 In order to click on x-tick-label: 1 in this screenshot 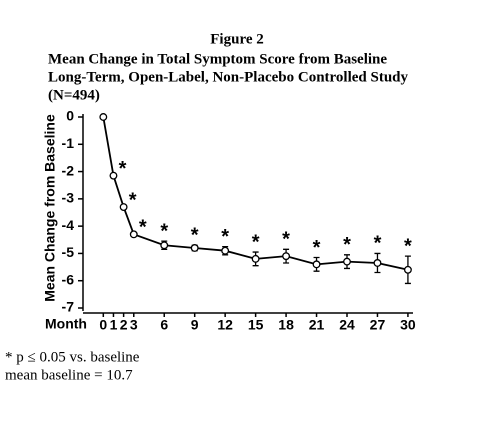, I will do `click(114, 325)`.